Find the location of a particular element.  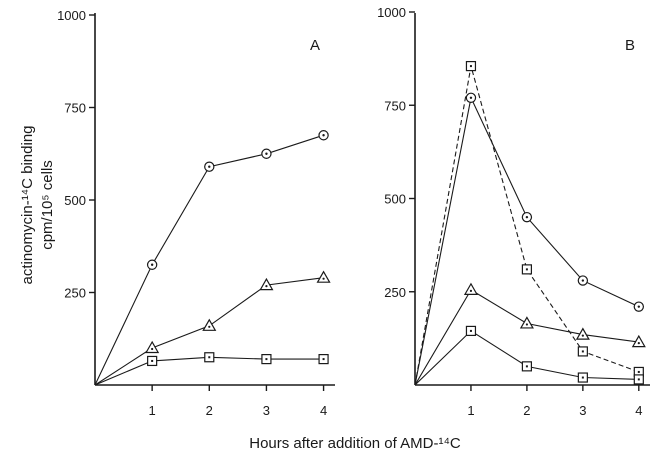

panel-b-series-triangle-solid is located at coordinates (530, 334).